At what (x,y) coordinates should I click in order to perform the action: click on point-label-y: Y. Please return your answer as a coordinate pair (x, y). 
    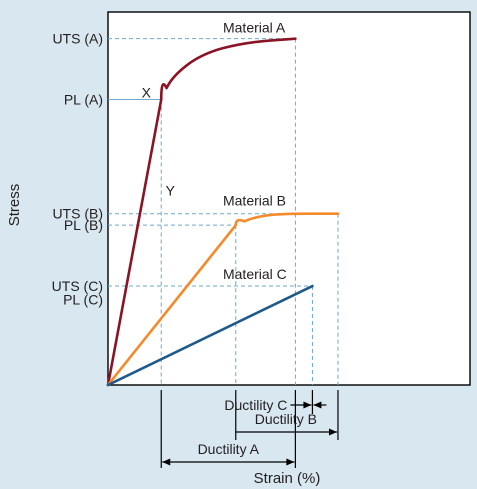
    Looking at the image, I should click on (171, 191).